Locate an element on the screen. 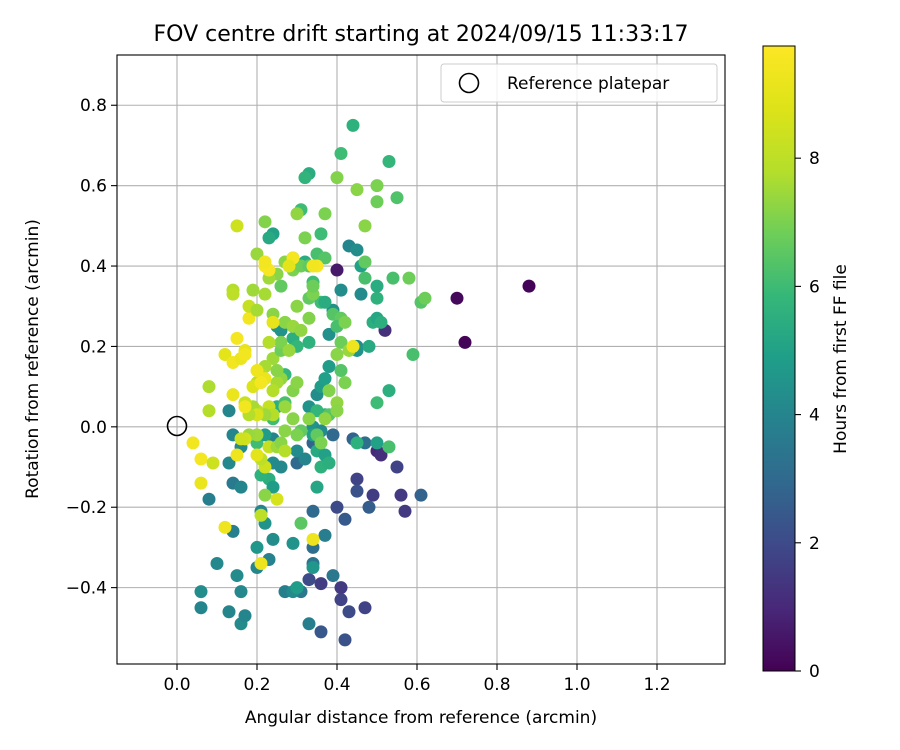 Image resolution: width=900 pixels, height=750 pixels. colorbar-label: Hours from first FF file is located at coordinates (841, 359).